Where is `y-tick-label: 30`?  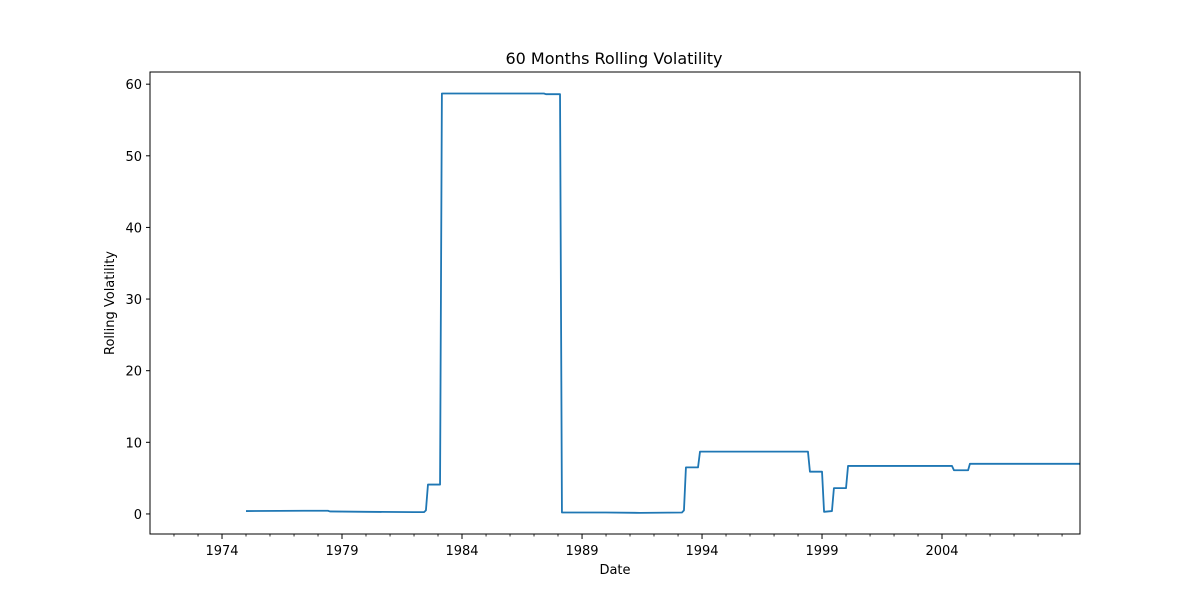
y-tick-label: 30 is located at coordinates (133, 300).